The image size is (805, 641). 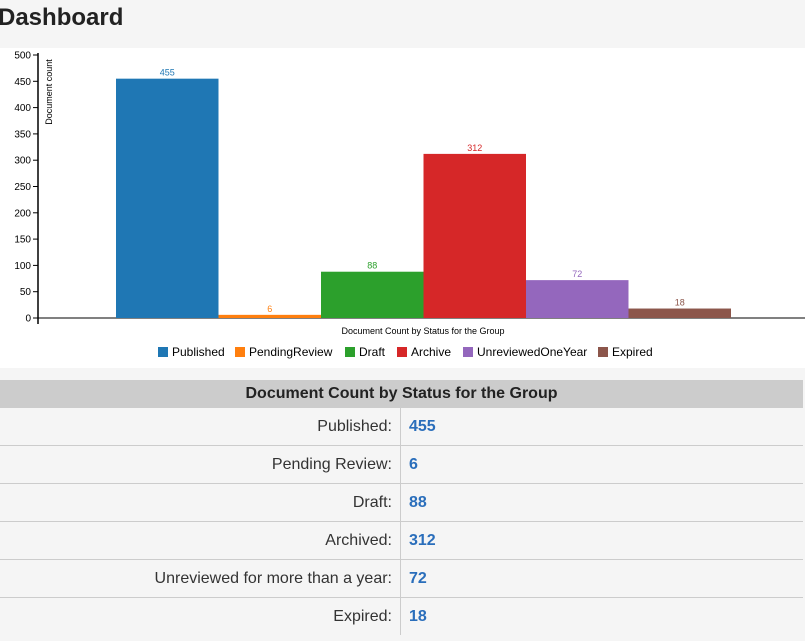 I want to click on bar-expired, so click(x=679, y=313).